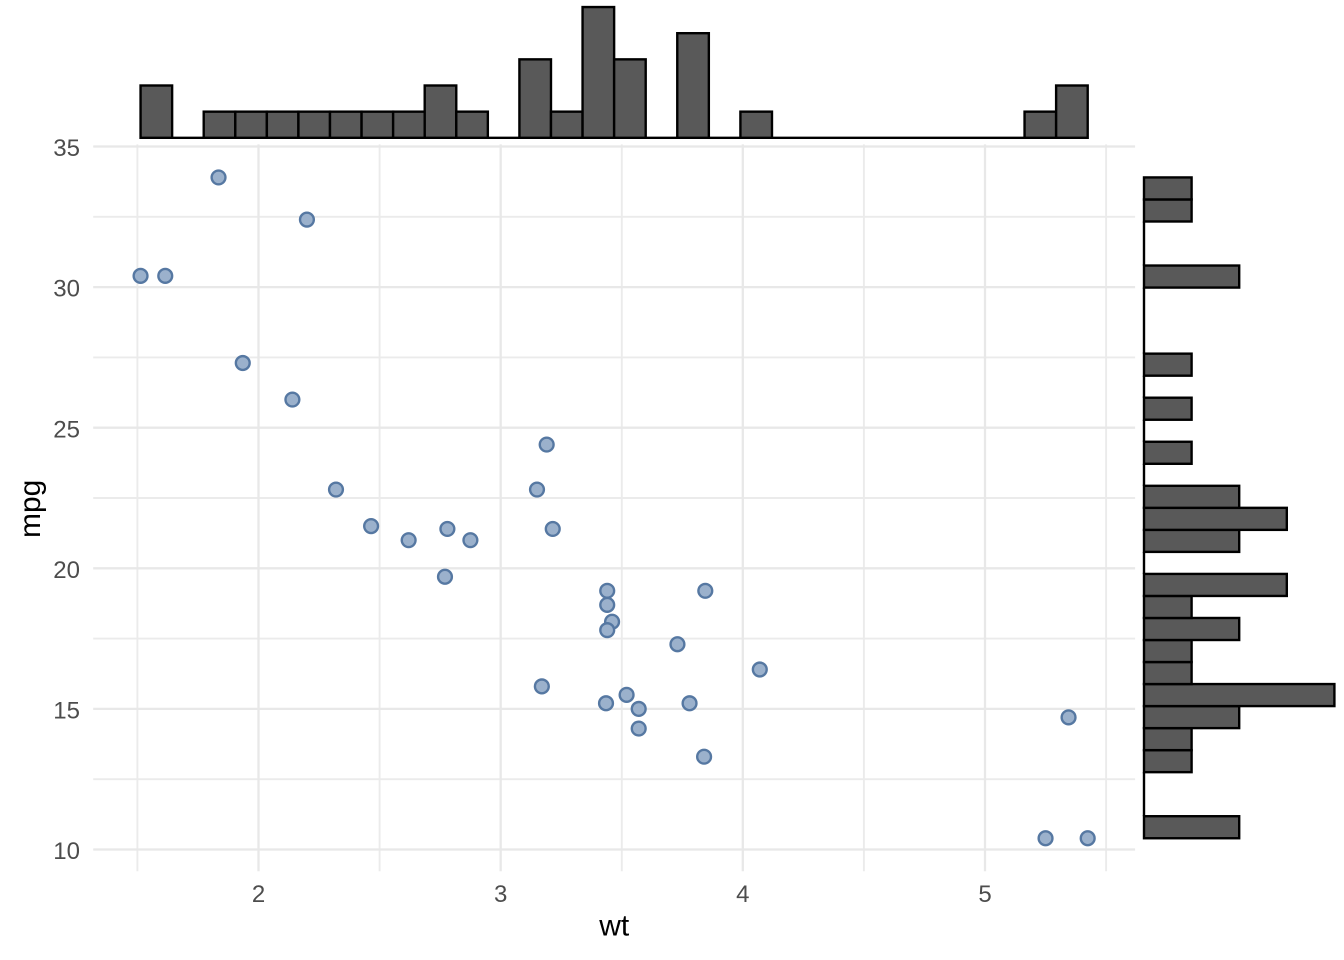  What do you see at coordinates (66, 570) in the screenshot?
I see `svg-text: 20` at bounding box center [66, 570].